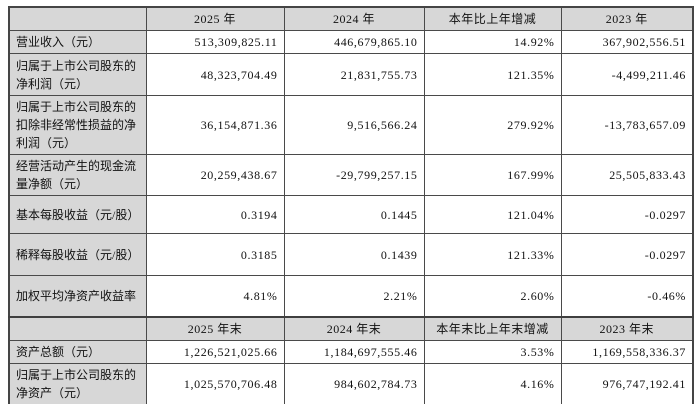 The width and height of the screenshot is (700, 404). What do you see at coordinates (77, 352) in the screenshot?
I see `row-label-total-assets: 资产总额（元）` at bounding box center [77, 352].